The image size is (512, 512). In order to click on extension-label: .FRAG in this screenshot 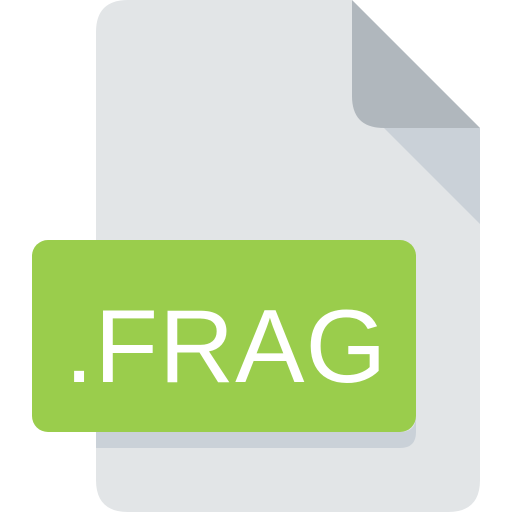, I will do `click(226, 347)`.